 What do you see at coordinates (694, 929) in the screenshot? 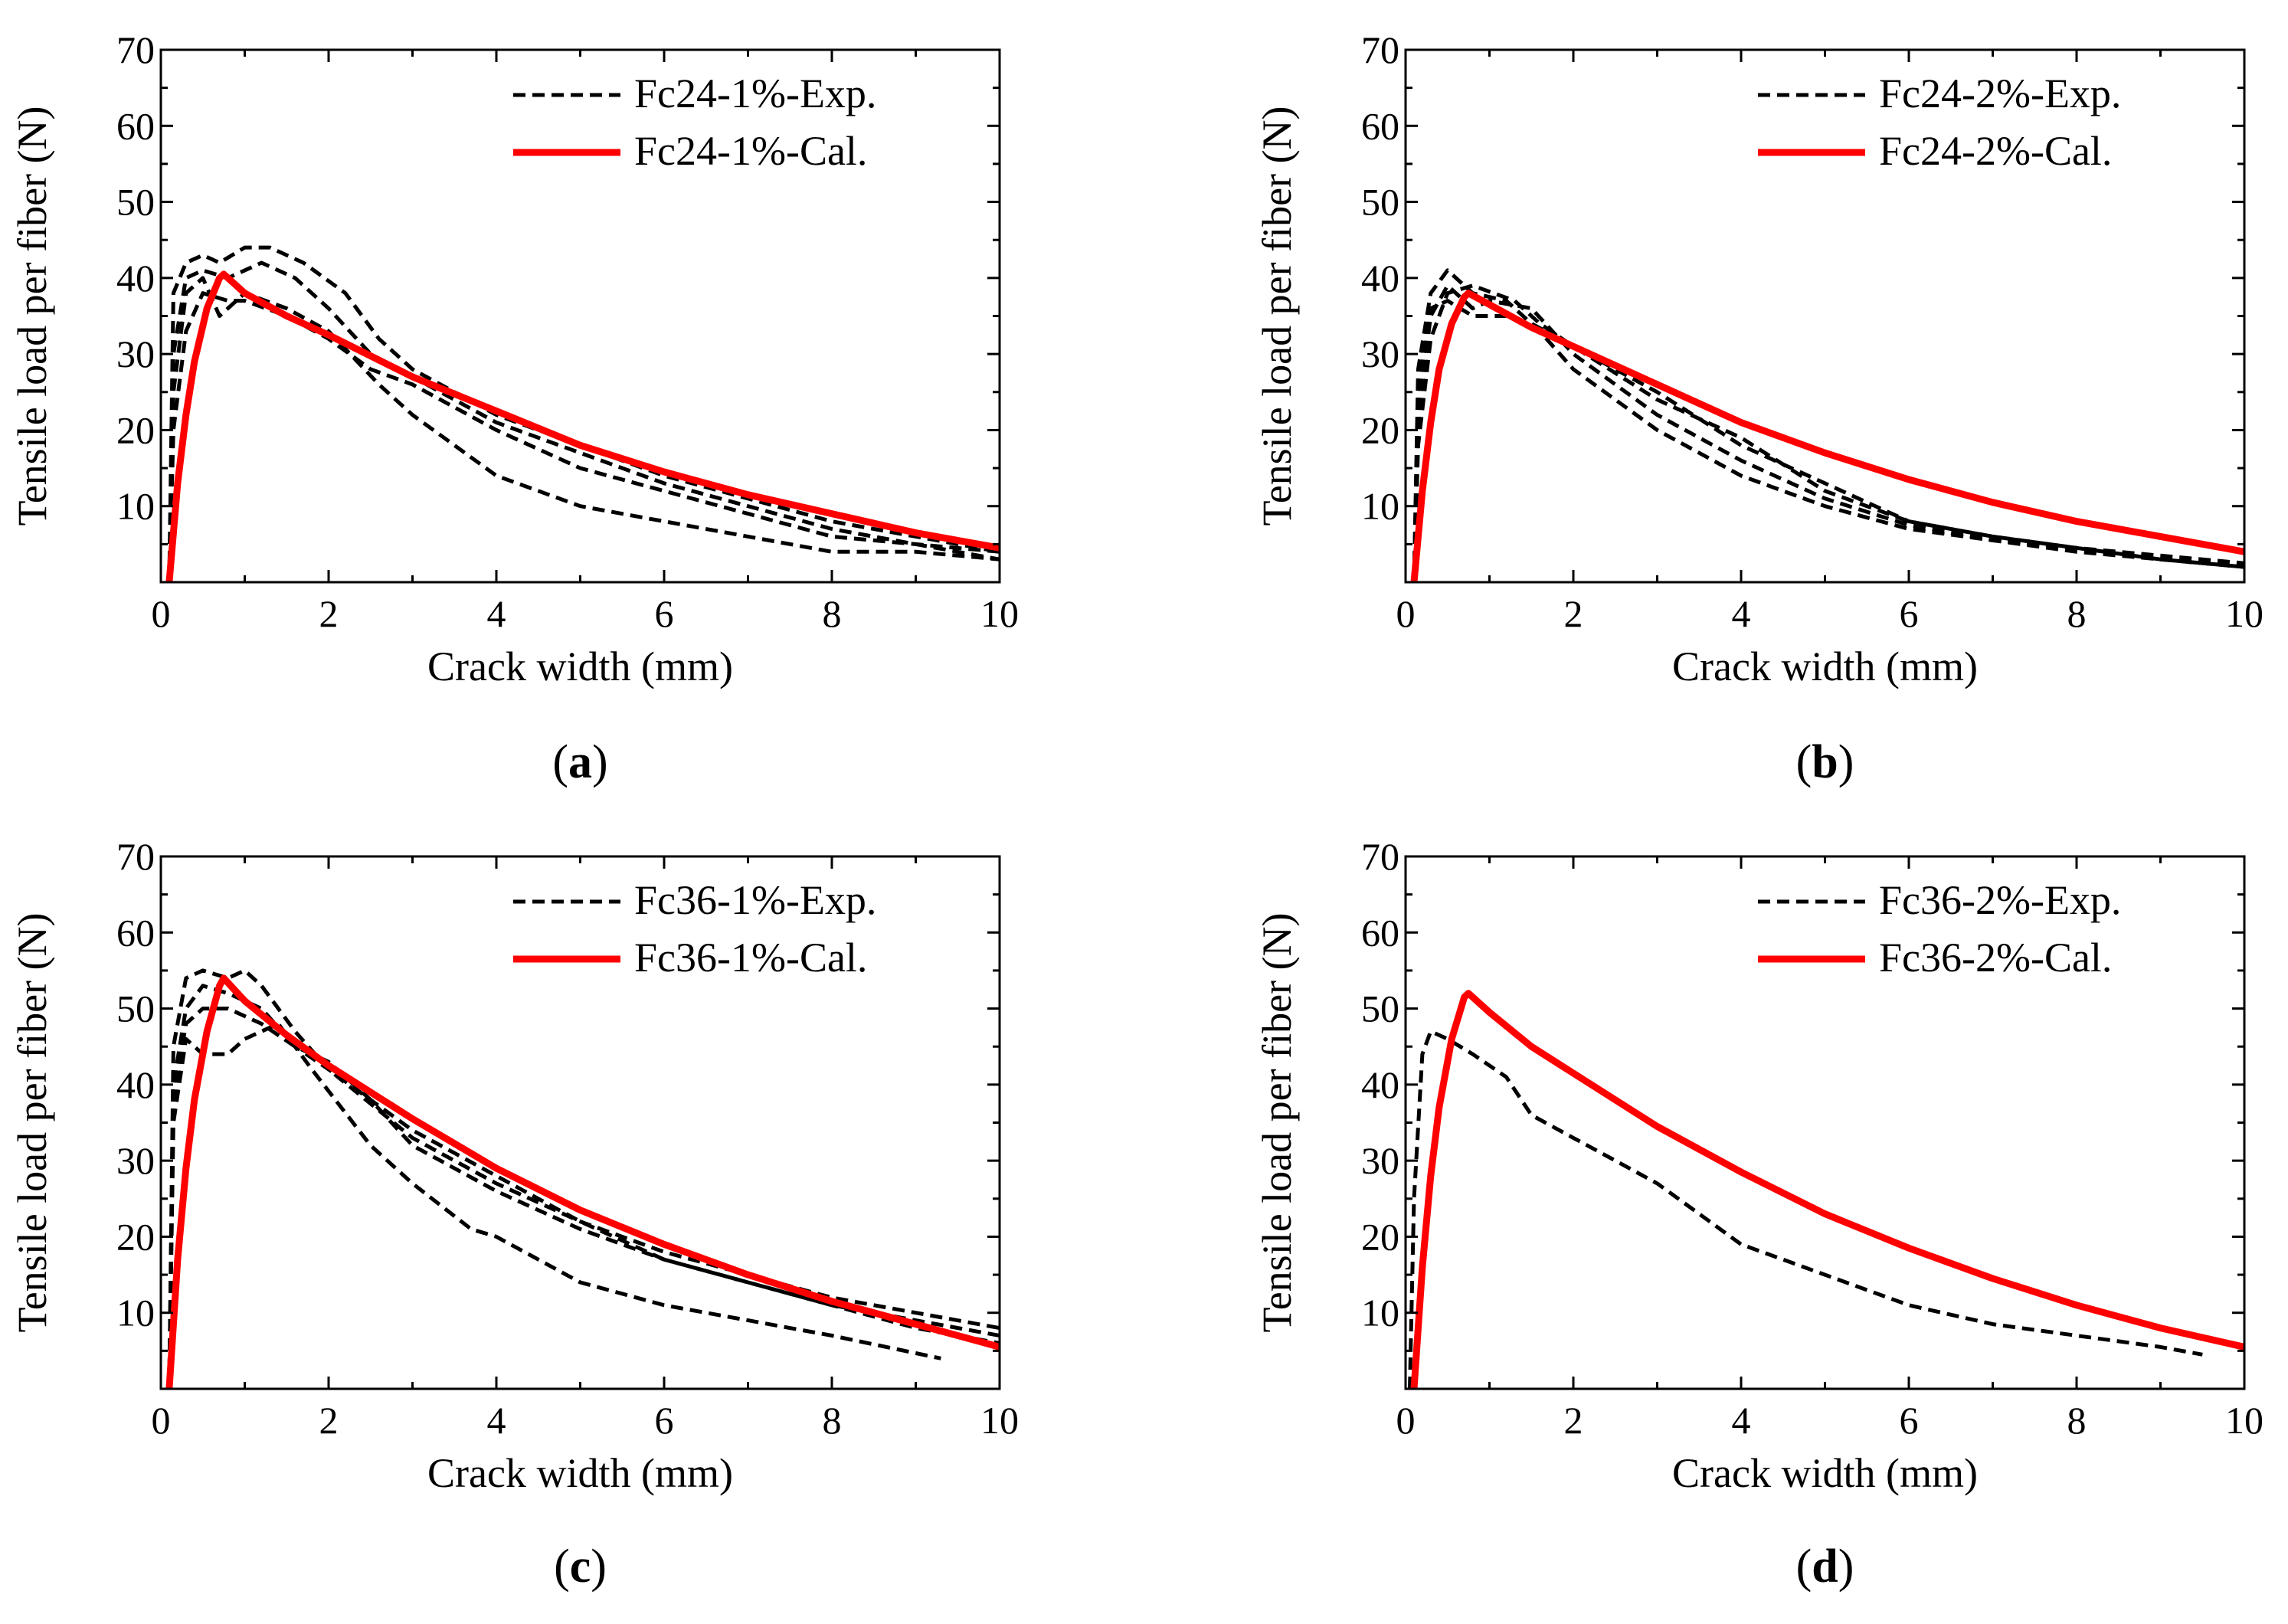
I see `legend: Fc36-1%-Exp. Fc36-1%-Cal.` at bounding box center [694, 929].